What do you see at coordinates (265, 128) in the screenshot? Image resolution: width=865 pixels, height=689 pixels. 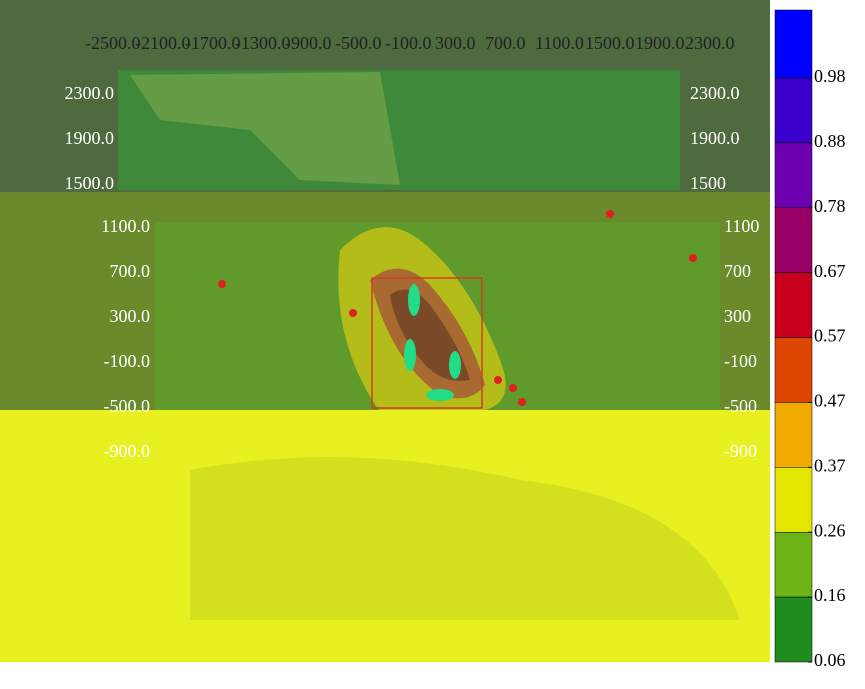 I see `contour-zone` at bounding box center [265, 128].